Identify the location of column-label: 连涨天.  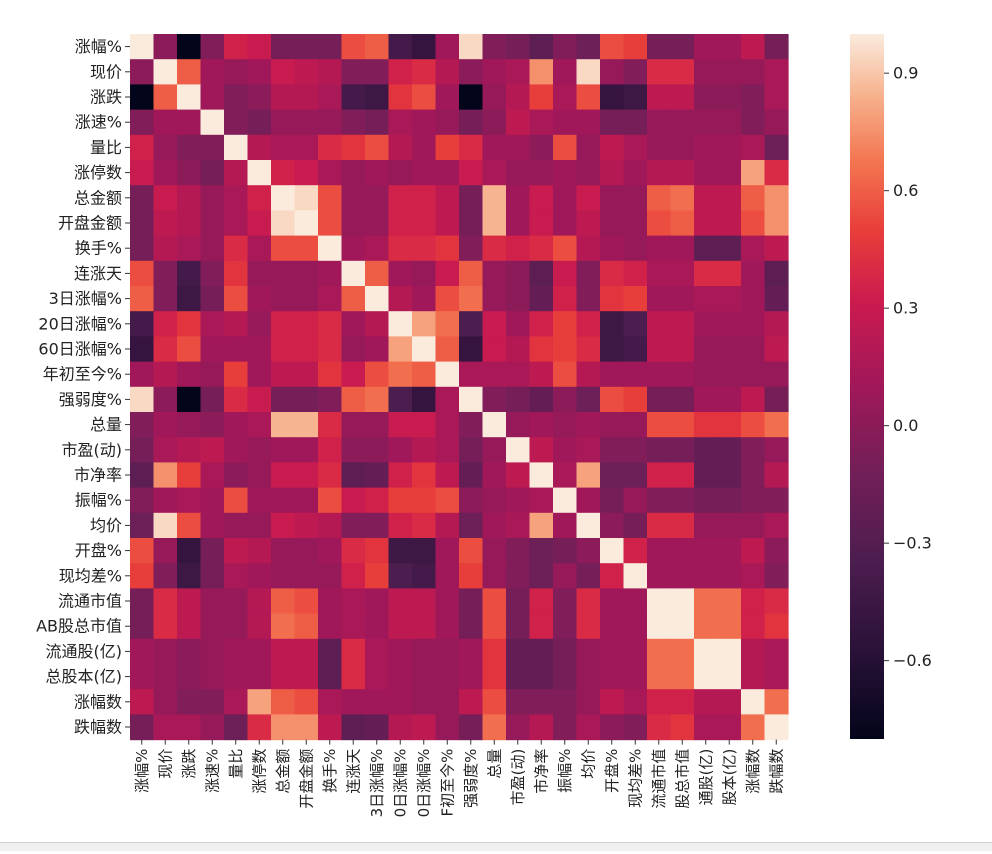
(353, 771).